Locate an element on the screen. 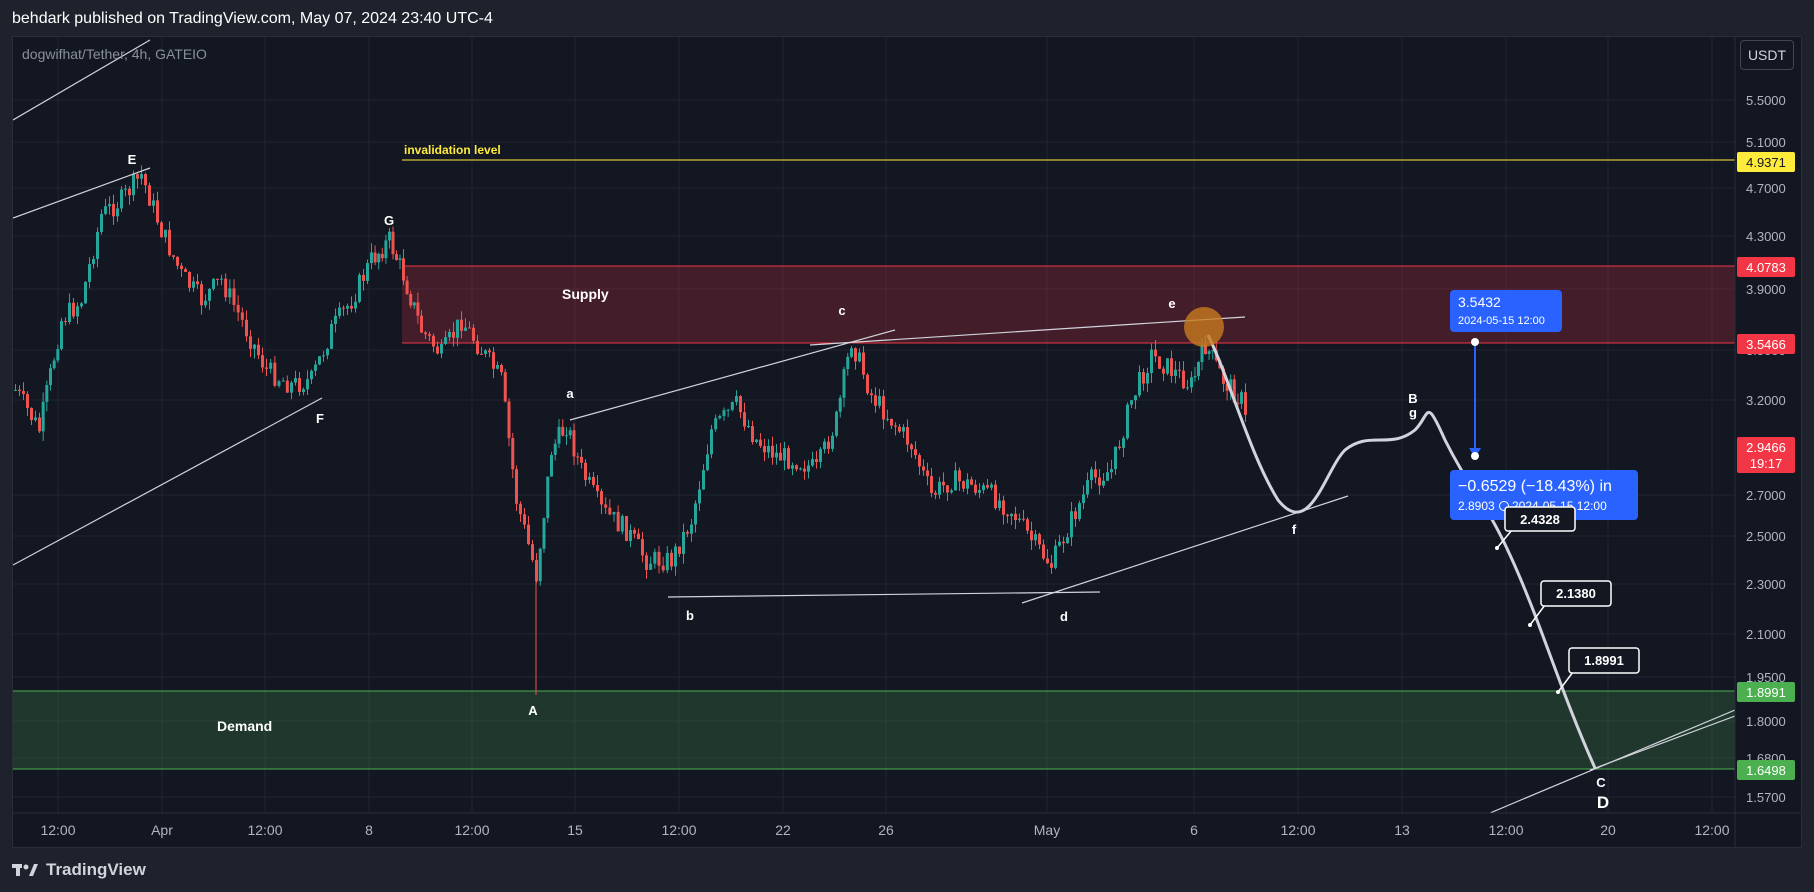 The image size is (1814, 892). price-tick-label: 3.9000 is located at coordinates (1766, 289).